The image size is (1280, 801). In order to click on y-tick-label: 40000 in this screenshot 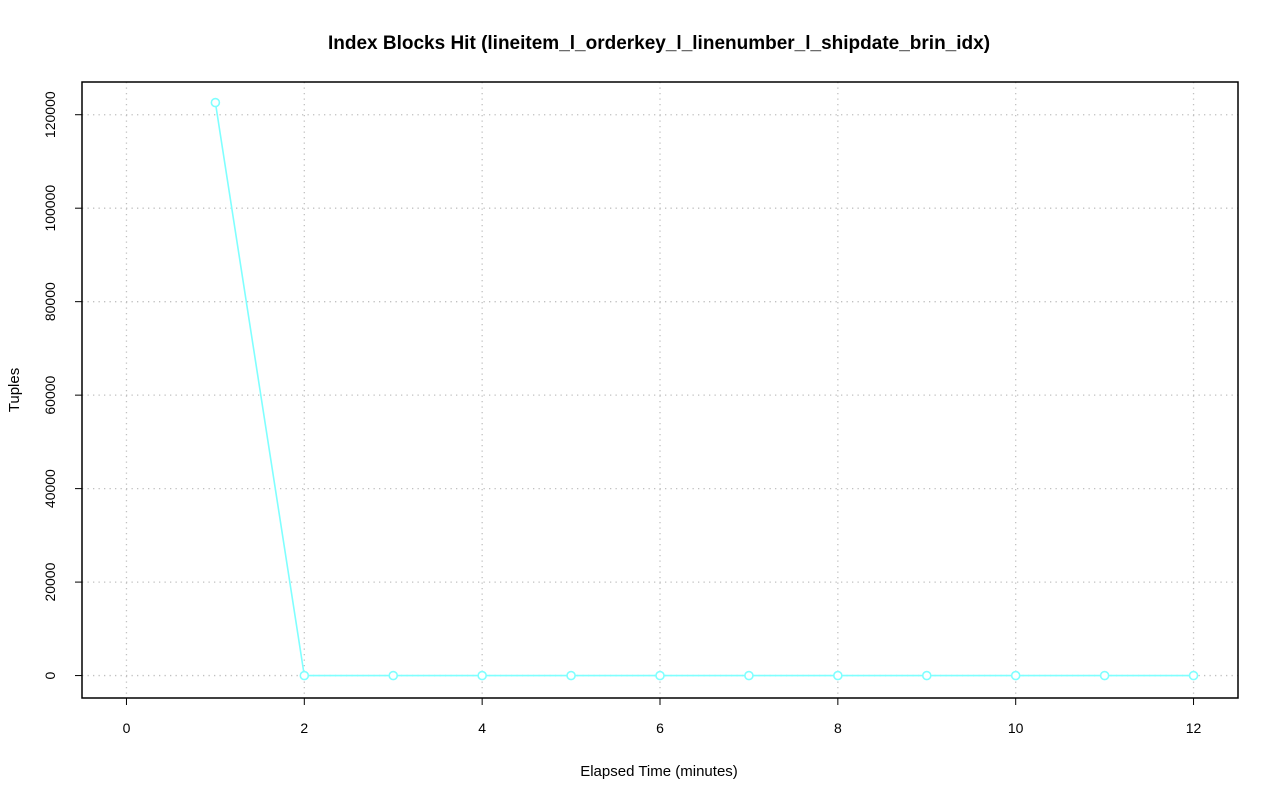, I will do `click(50, 488)`.